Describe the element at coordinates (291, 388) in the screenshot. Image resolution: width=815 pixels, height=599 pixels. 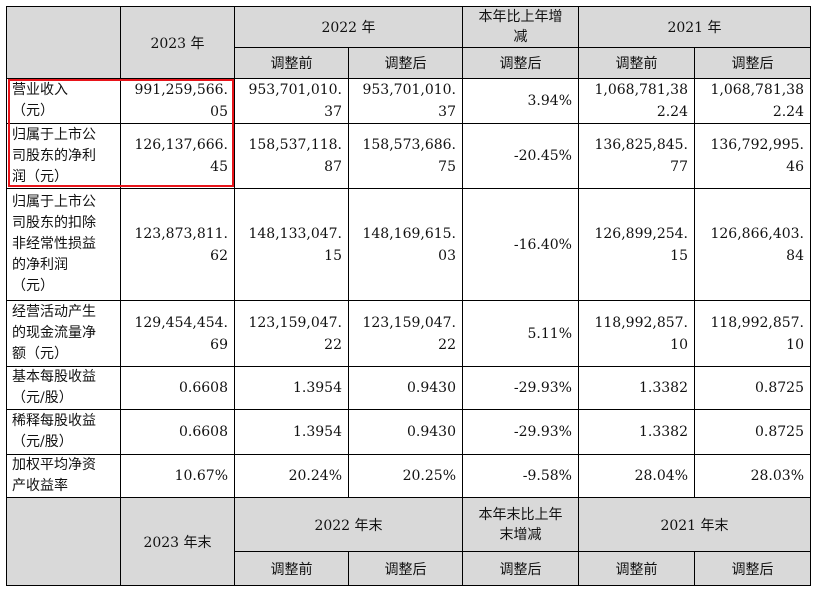
I see `cell-v2022b: 1.3954` at that location.